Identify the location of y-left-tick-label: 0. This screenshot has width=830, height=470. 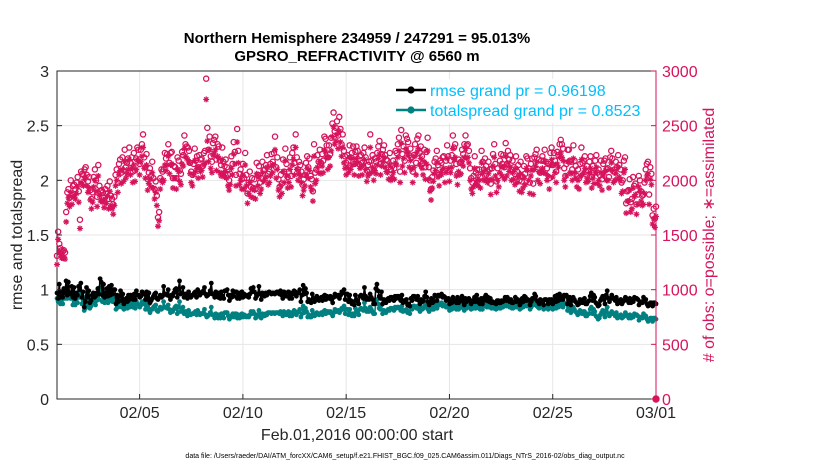
(44, 400).